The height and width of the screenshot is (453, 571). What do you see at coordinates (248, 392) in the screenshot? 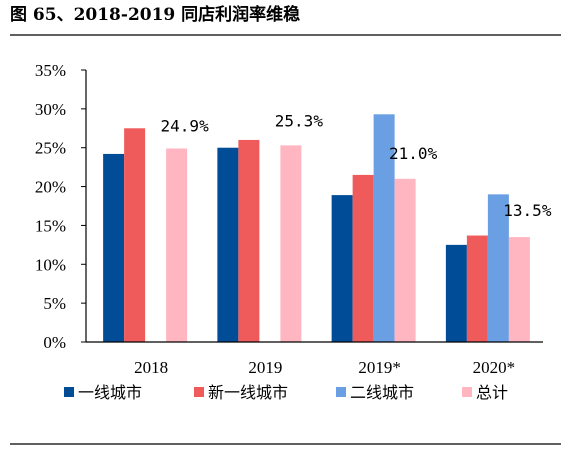
I see `legend-label: 新一线城市` at bounding box center [248, 392].